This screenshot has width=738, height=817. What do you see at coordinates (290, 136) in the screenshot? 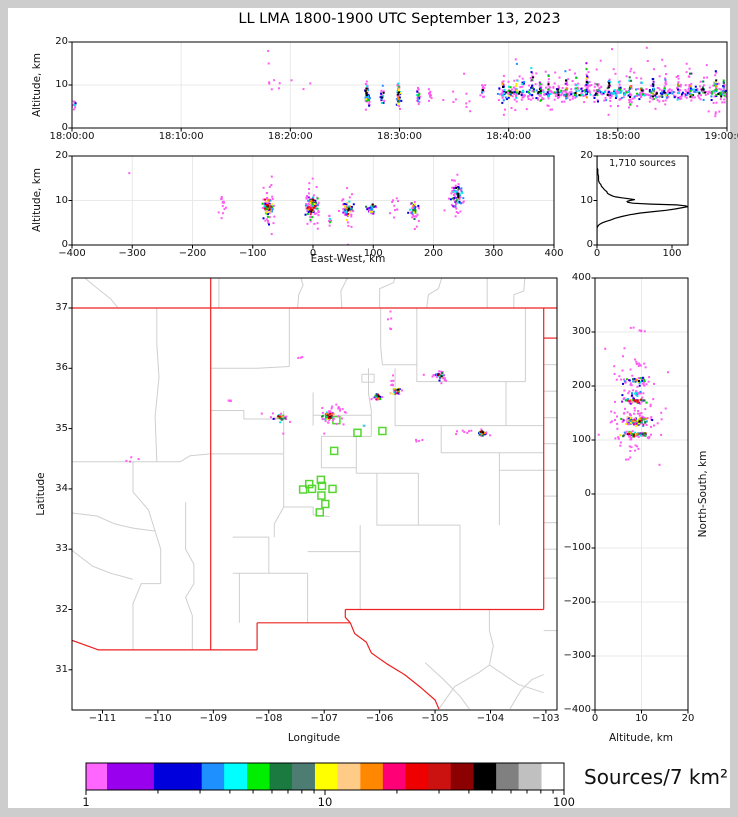
I see `tick-label: 18:20:00` at bounding box center [290, 136].